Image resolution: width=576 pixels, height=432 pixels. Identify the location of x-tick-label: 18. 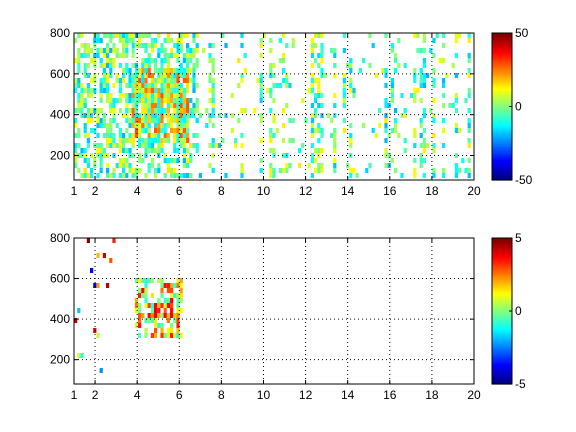
(432, 191).